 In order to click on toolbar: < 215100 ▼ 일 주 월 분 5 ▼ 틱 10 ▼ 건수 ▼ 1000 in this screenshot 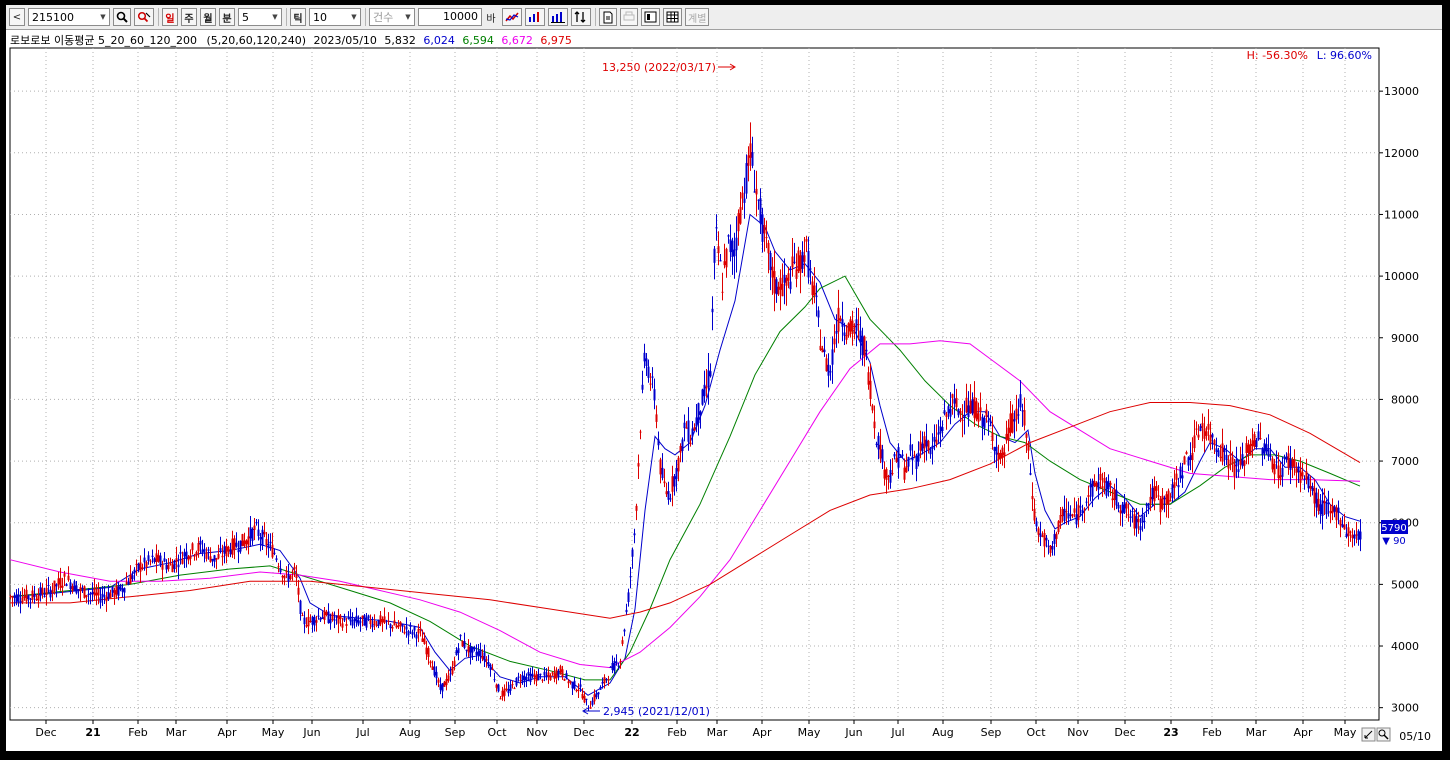, I will do `click(724, 17)`.